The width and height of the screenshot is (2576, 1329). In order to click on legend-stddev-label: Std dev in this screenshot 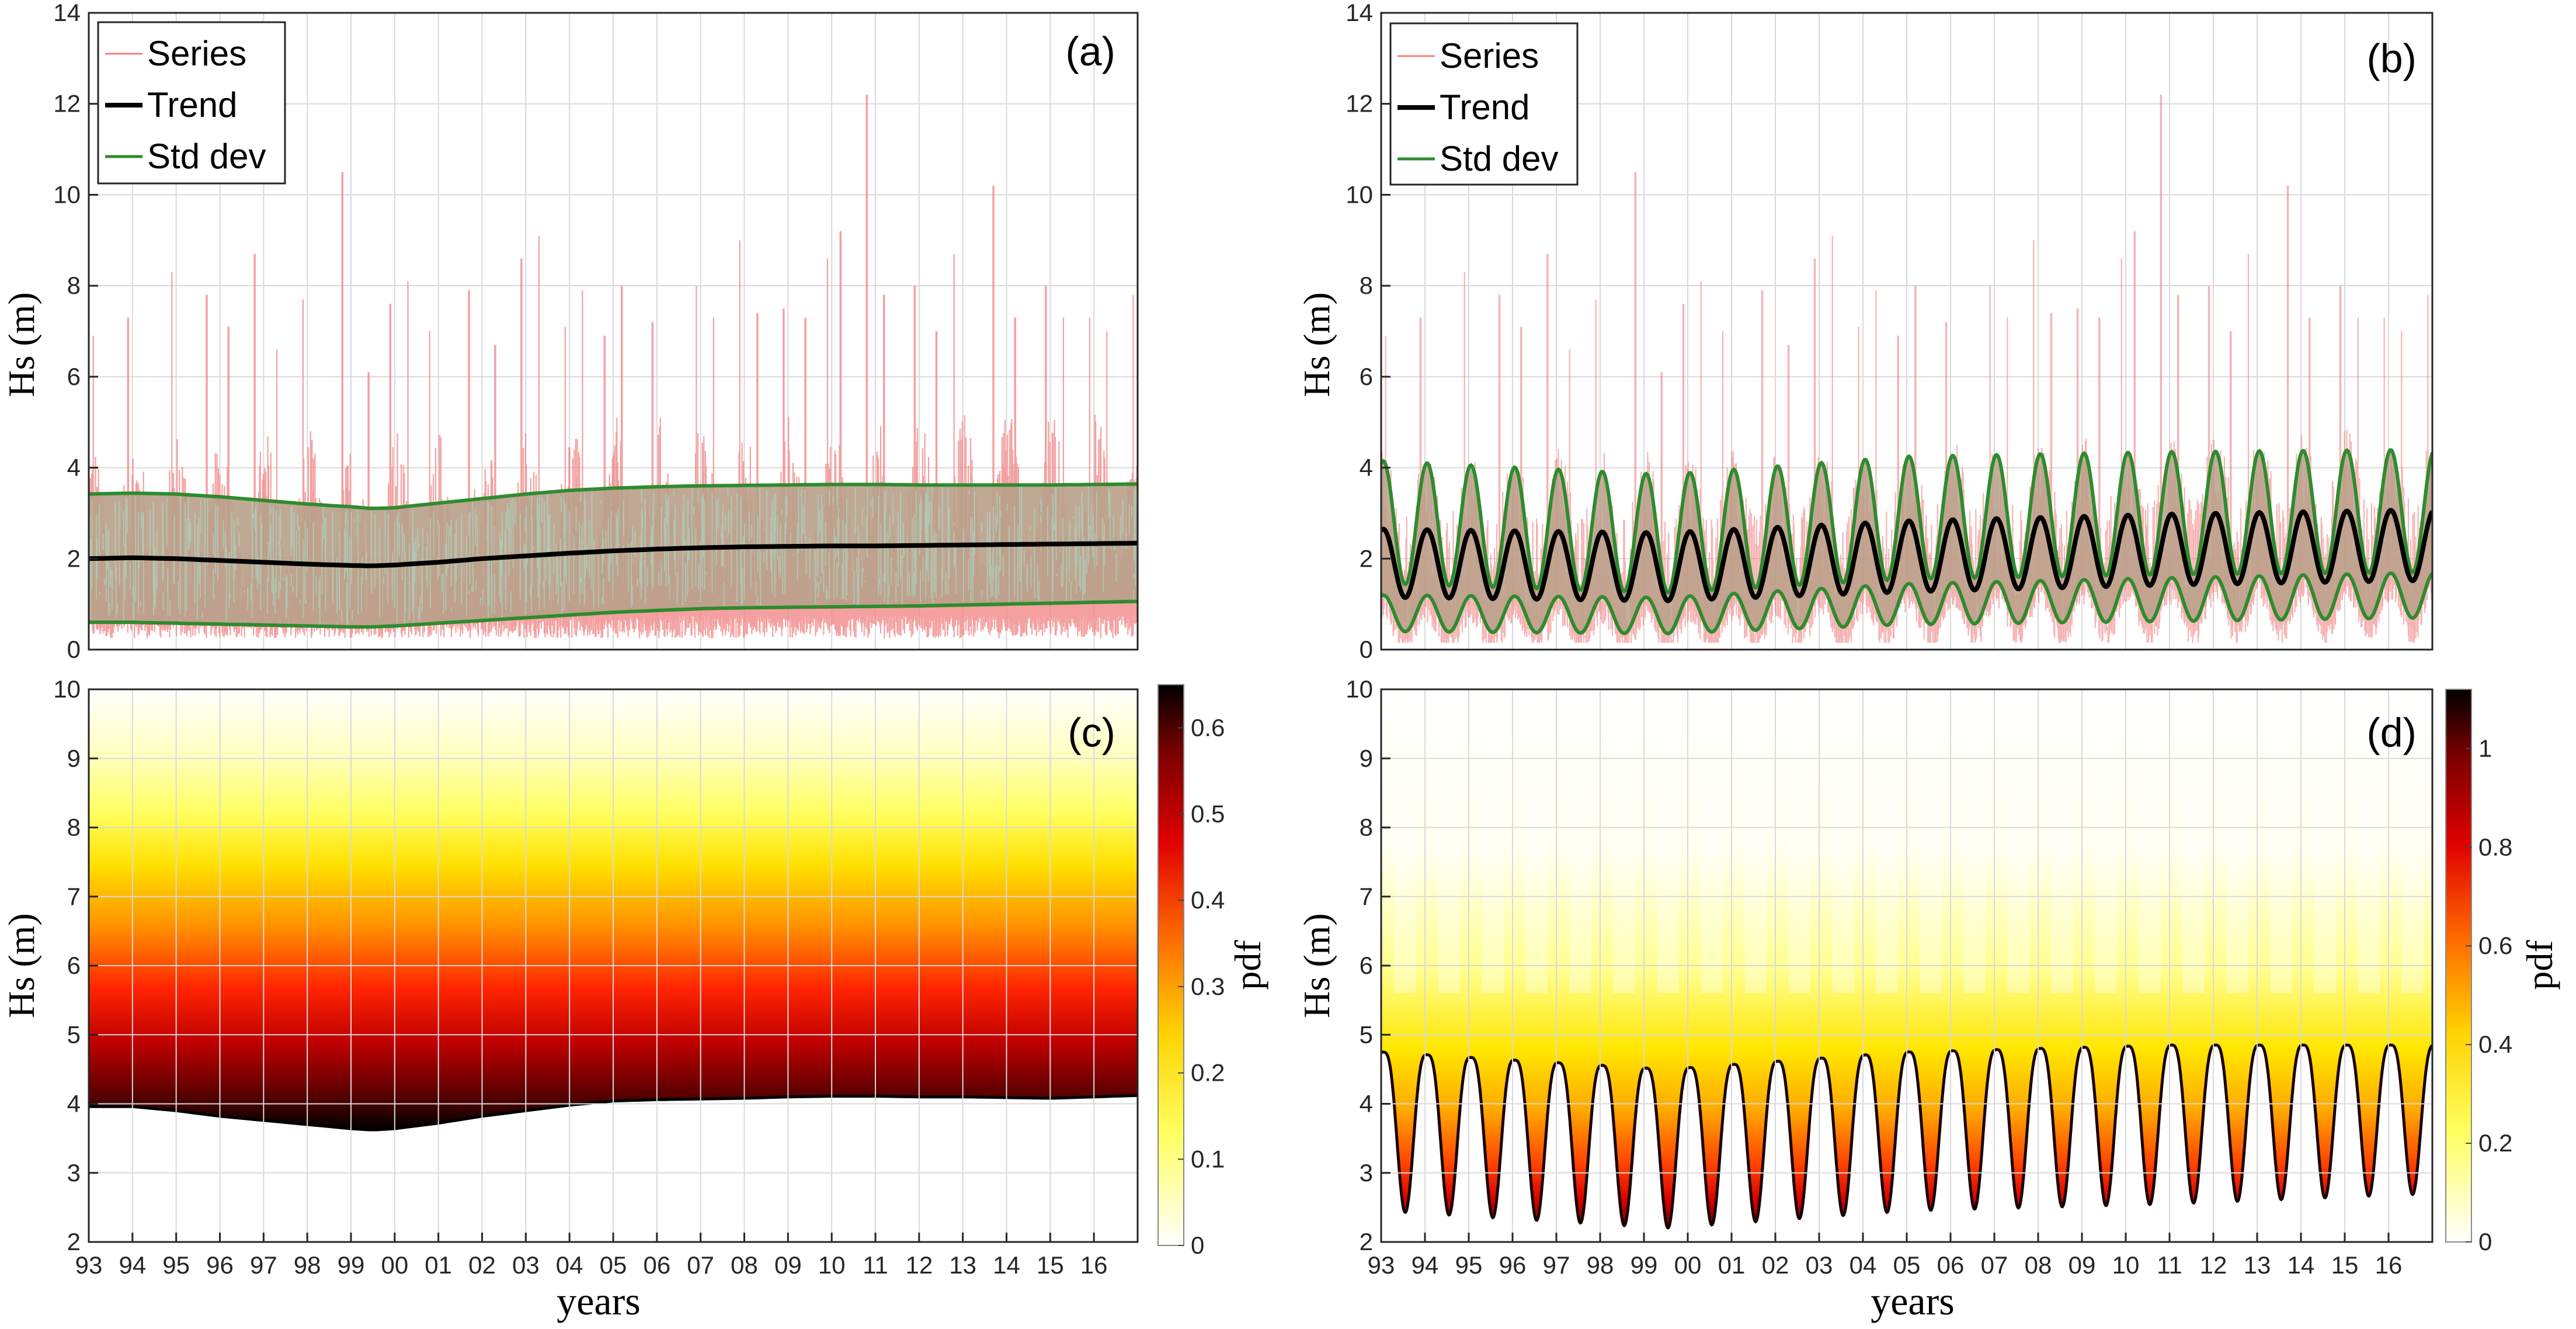, I will do `click(1499, 158)`.